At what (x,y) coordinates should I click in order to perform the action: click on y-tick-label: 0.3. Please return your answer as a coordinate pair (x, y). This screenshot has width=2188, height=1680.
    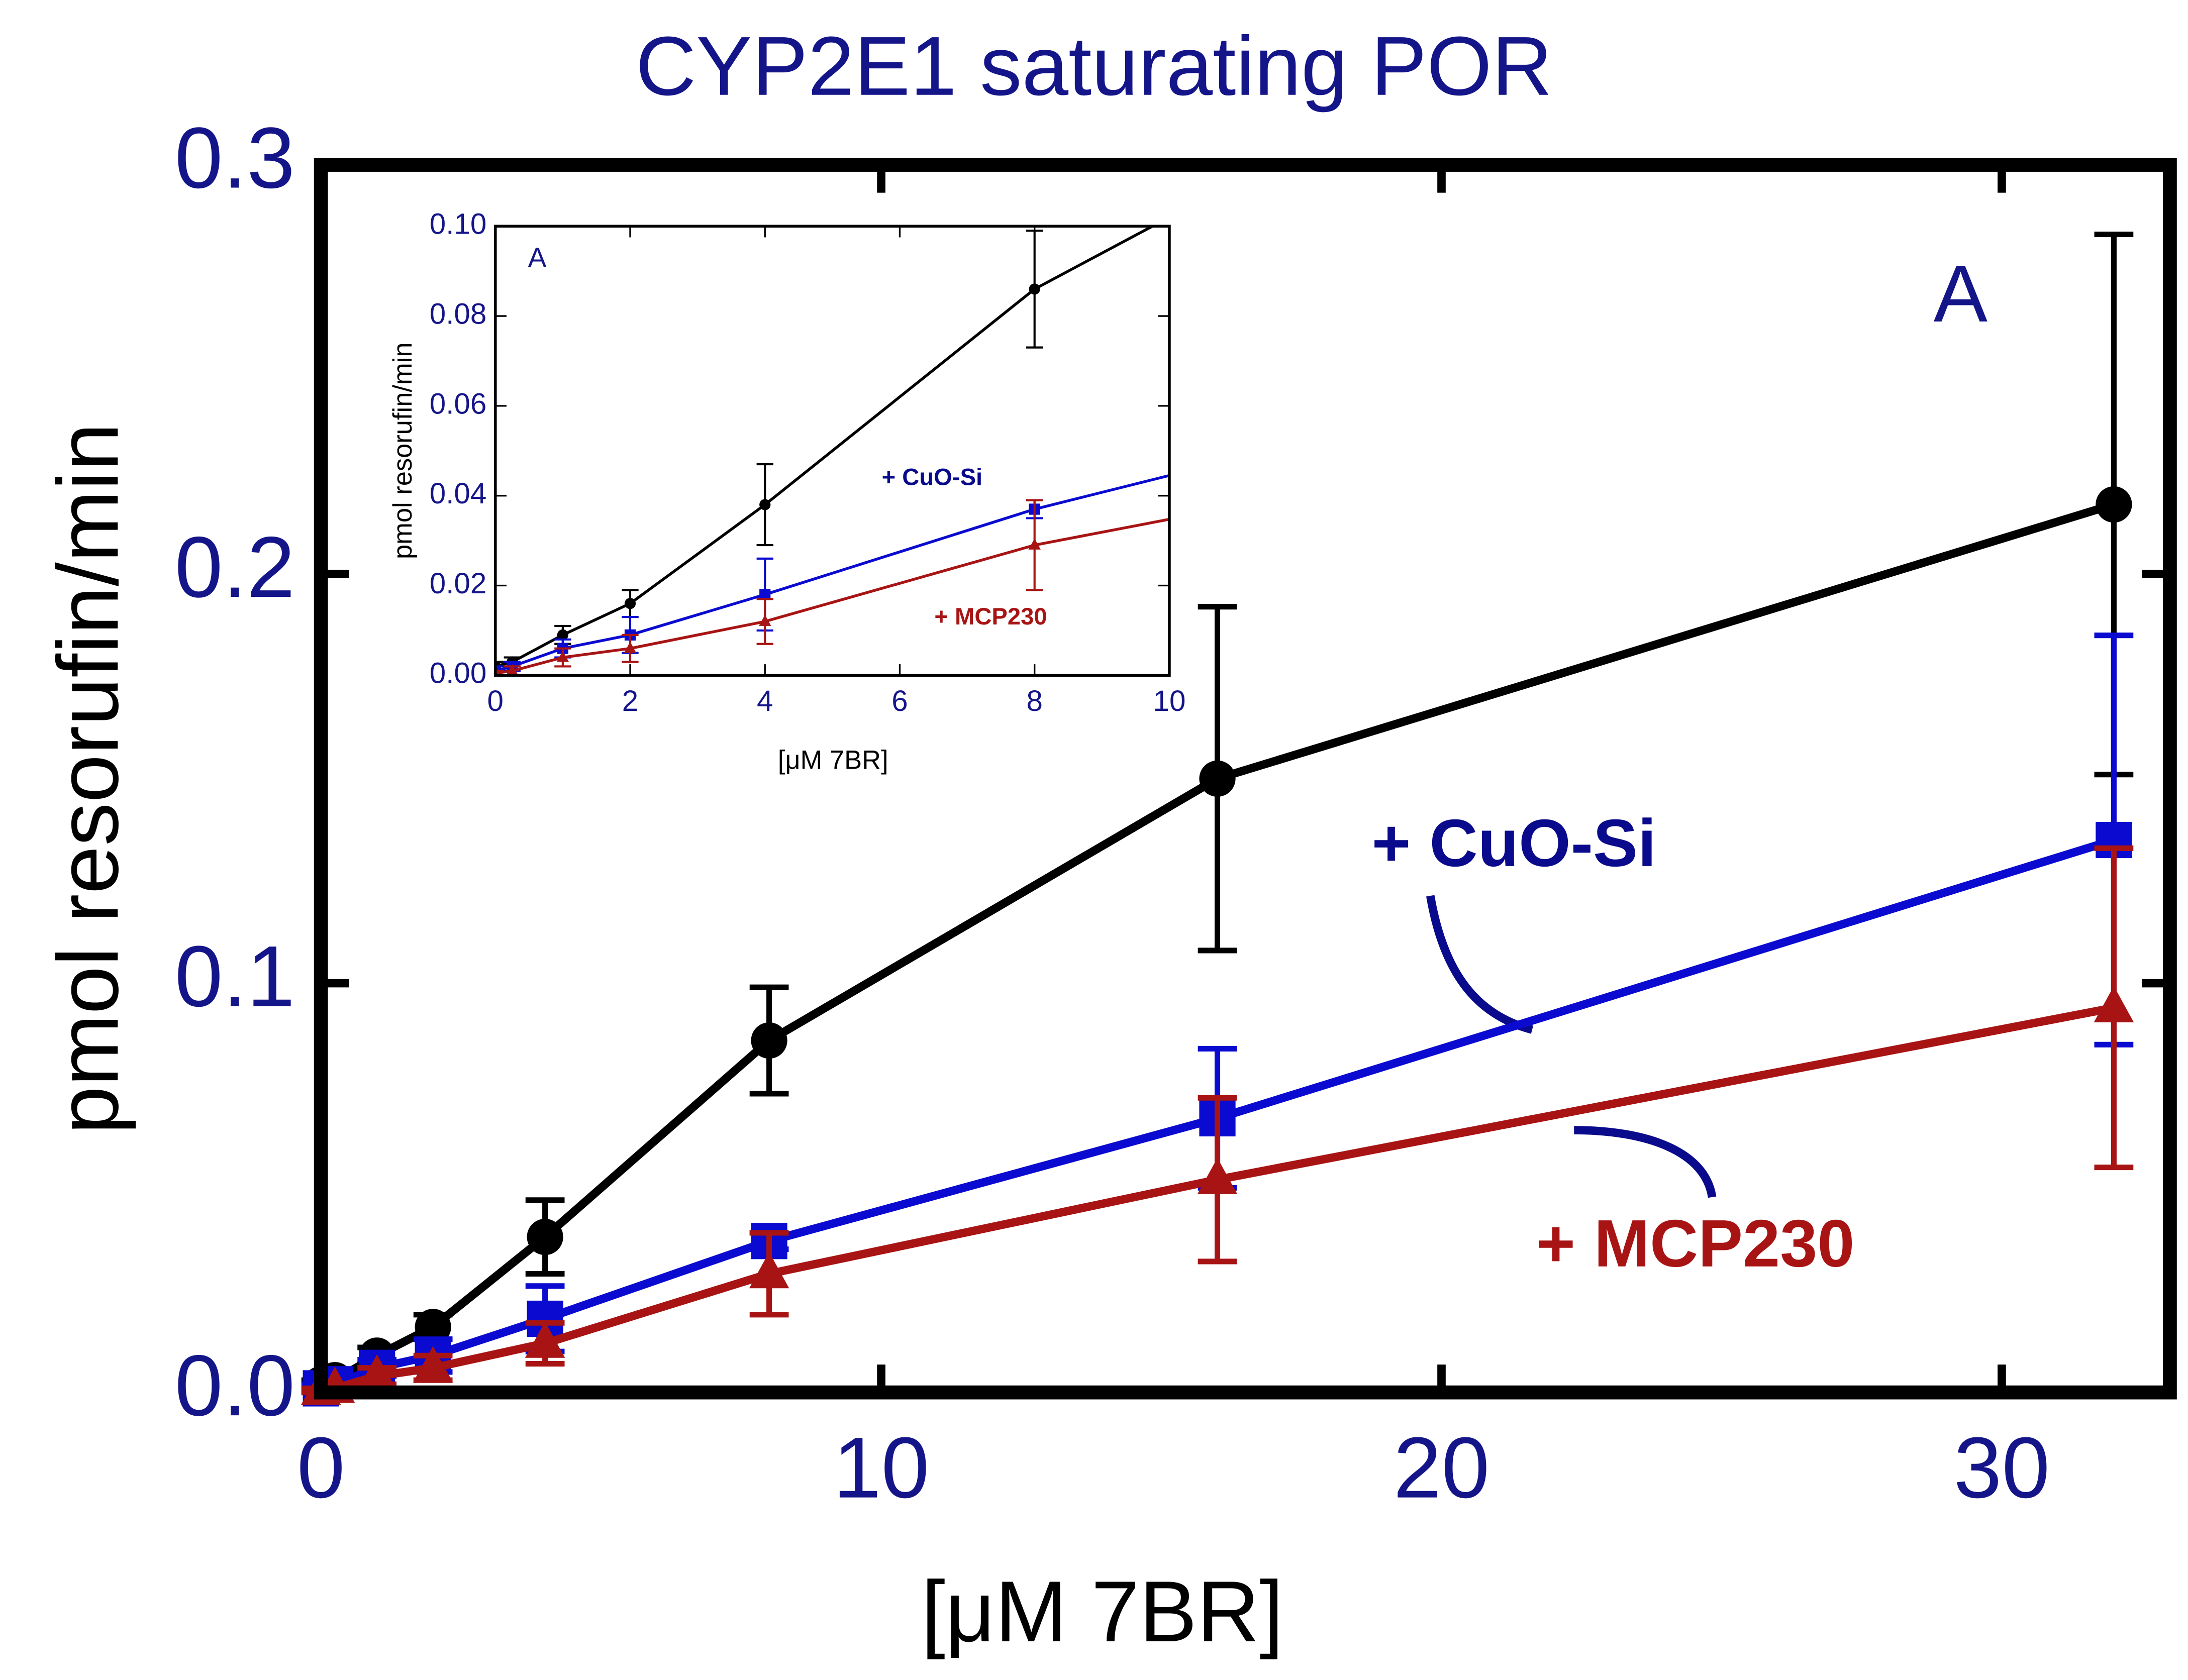
    Looking at the image, I should click on (235, 158).